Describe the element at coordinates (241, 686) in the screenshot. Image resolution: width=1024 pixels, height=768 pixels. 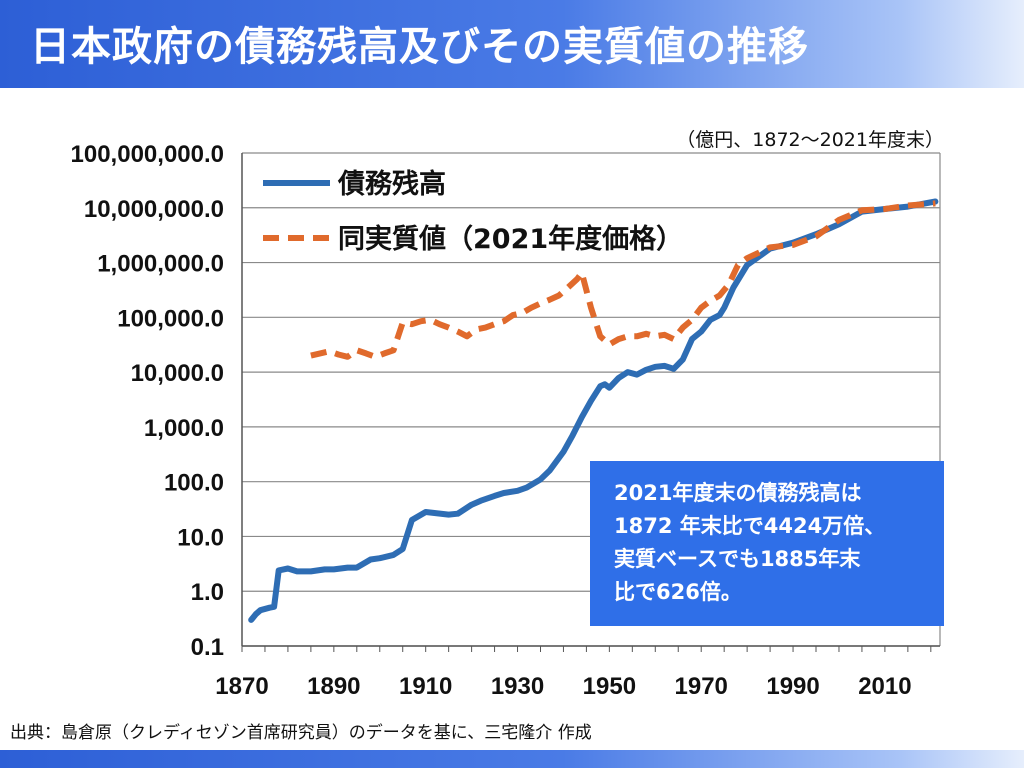
I see `x-tick-label: 1870` at that location.